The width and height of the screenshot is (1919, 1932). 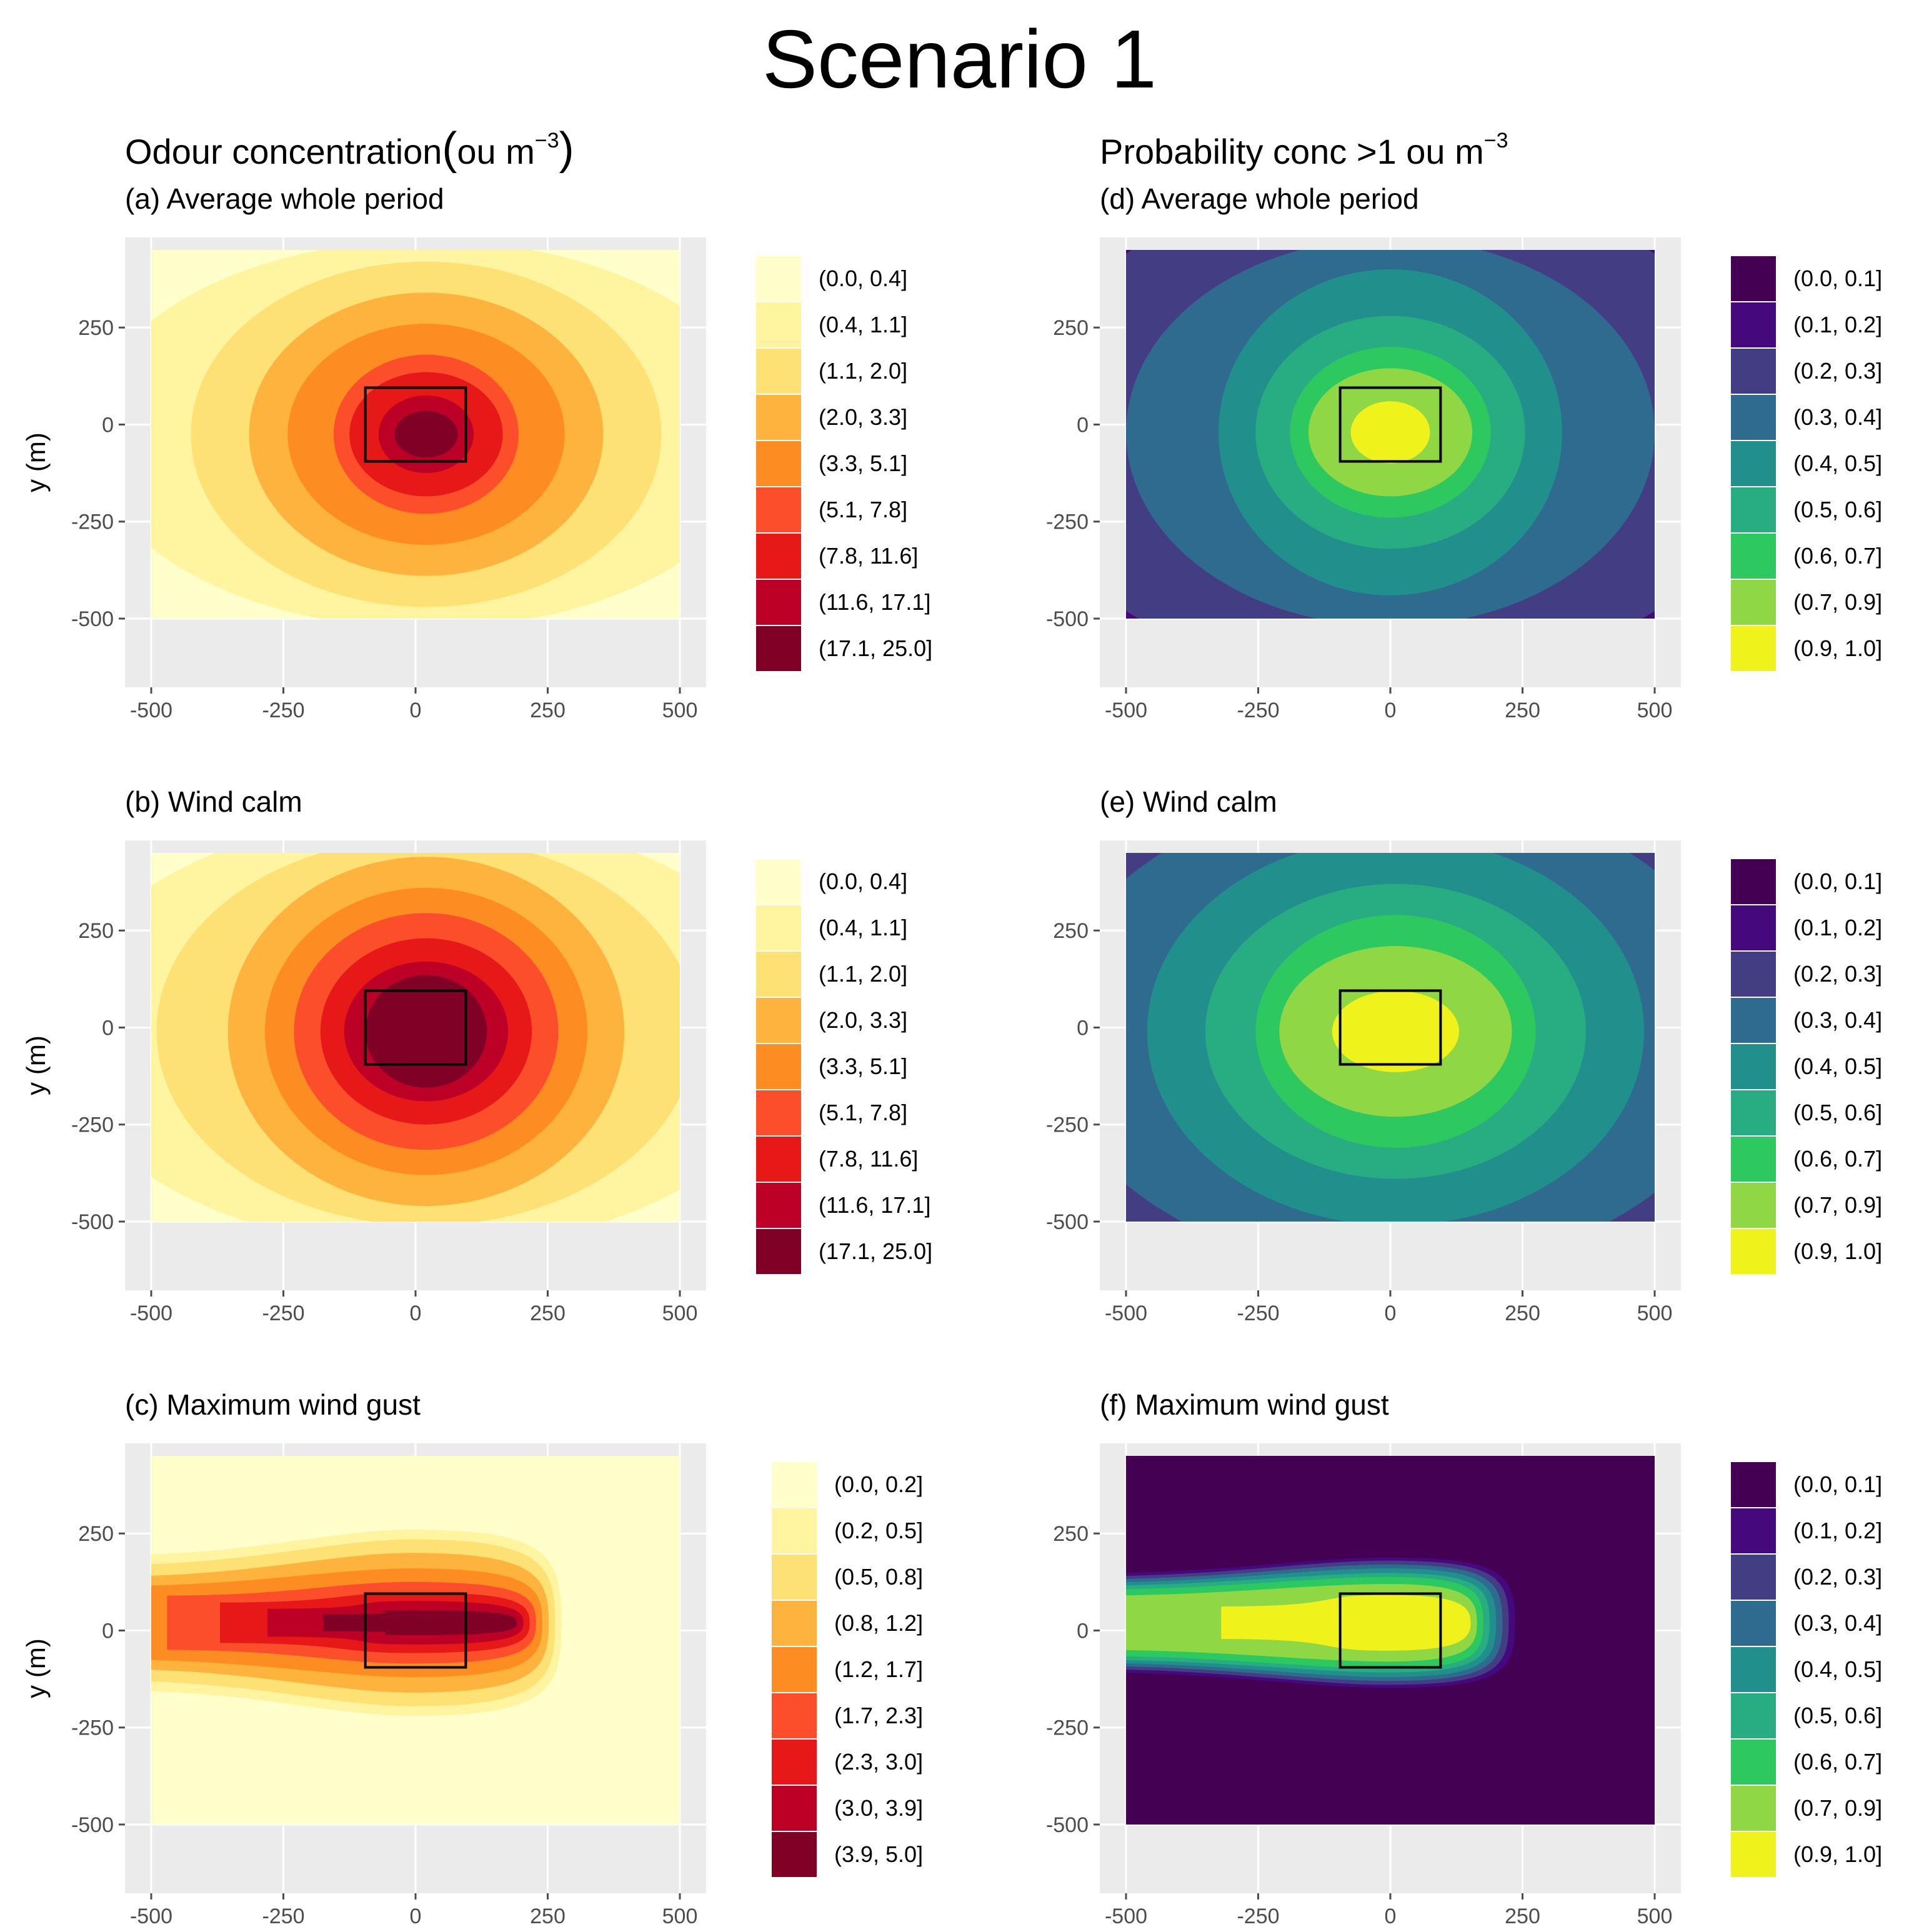 What do you see at coordinates (1067, 1222) in the screenshot?
I see `y-tick-label: -500` at bounding box center [1067, 1222].